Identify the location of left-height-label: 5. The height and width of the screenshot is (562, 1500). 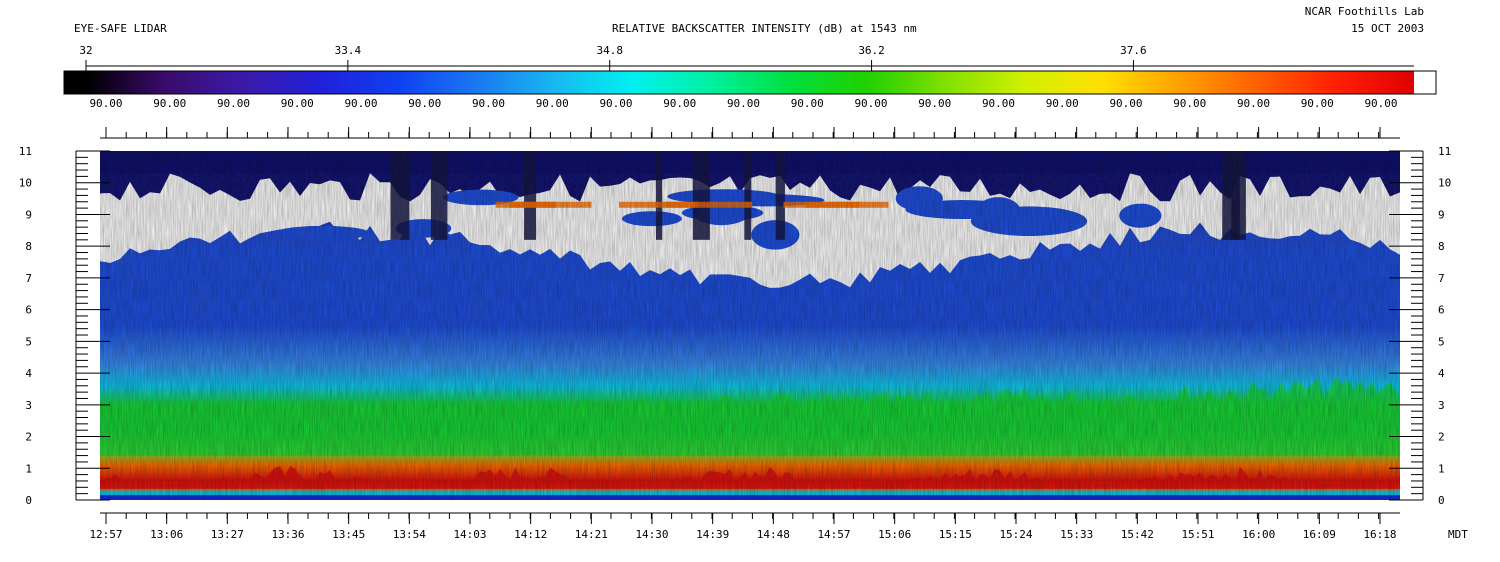
(28, 341).